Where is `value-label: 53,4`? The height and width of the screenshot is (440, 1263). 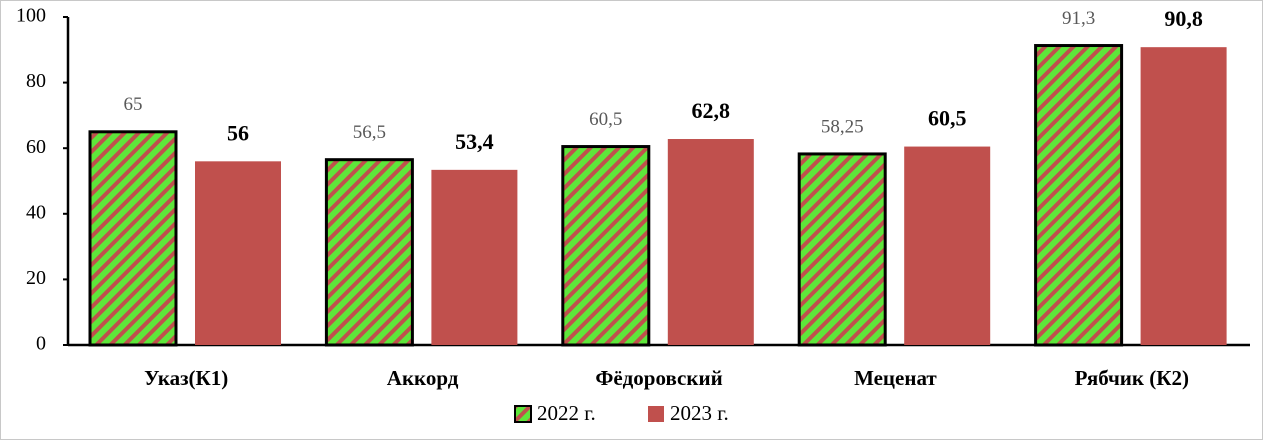 value-label: 53,4 is located at coordinates (474, 141).